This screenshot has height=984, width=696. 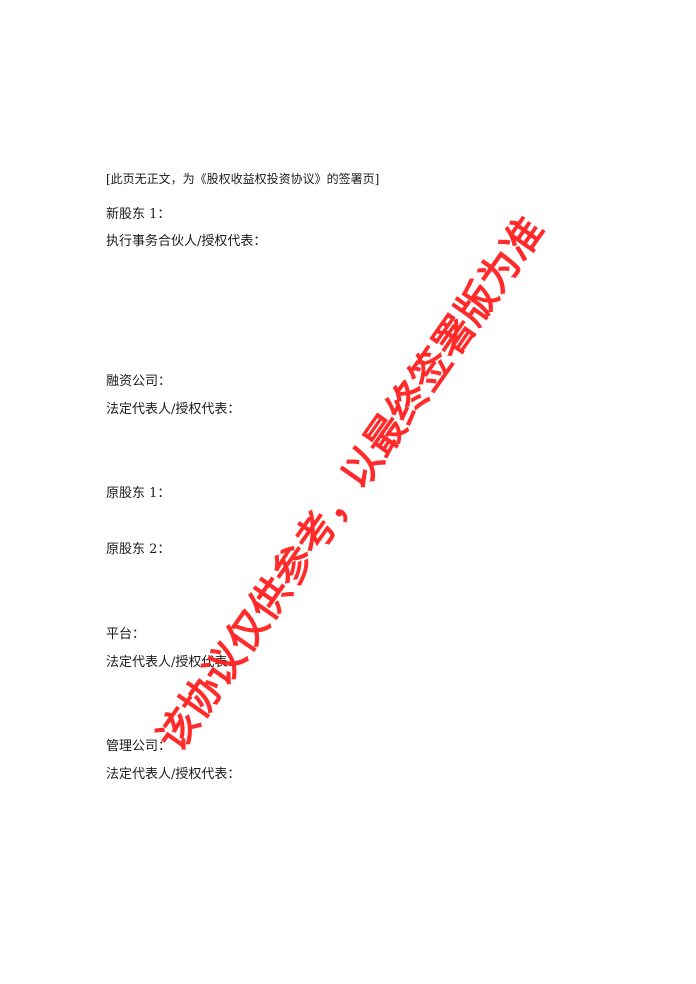 What do you see at coordinates (243, 179) in the screenshot?
I see `page-note: [此页无正文，为《股权收益权投资协议》的签署页]` at bounding box center [243, 179].